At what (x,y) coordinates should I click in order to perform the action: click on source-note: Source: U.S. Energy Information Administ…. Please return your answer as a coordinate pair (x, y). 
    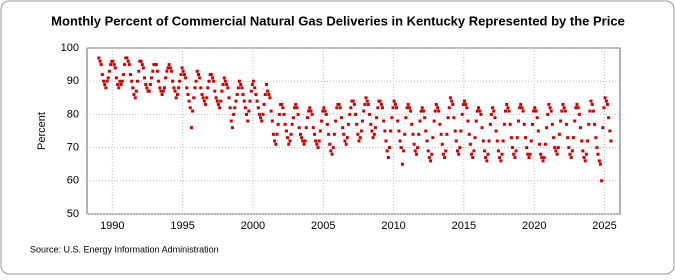
    Looking at the image, I should click on (124, 249).